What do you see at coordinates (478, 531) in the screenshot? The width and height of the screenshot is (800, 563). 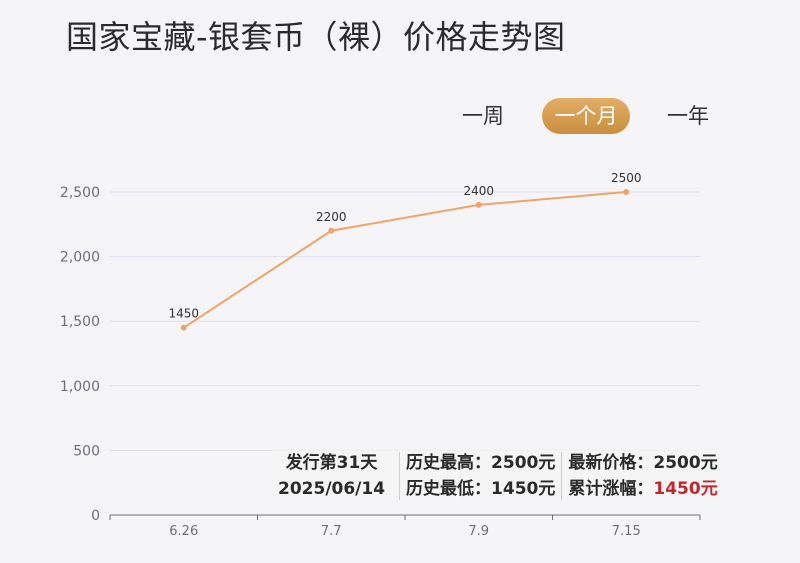 I see `x-tick-label: 7.9` at bounding box center [478, 531].